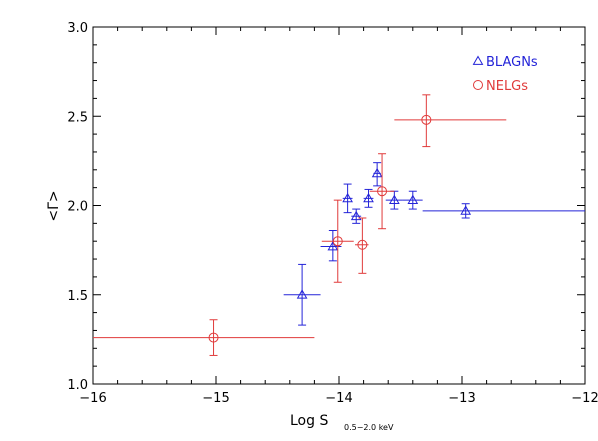 The width and height of the screenshot is (598, 441). Describe the element at coordinates (77, 385) in the screenshot. I see `y-tick-label: 1.0` at that location.